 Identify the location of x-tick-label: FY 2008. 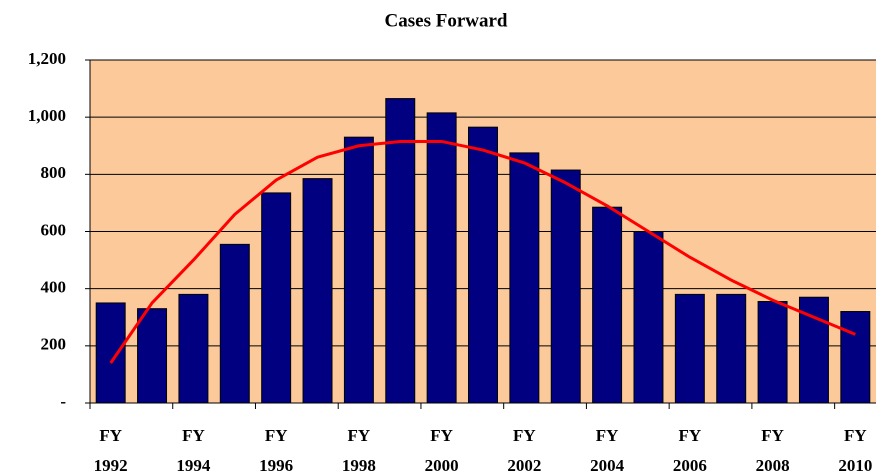
(773, 450).